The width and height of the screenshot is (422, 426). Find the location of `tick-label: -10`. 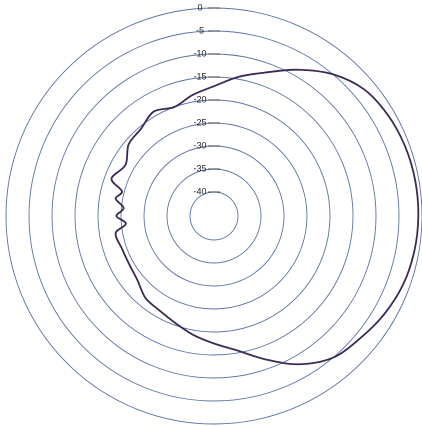

tick-label: -10 is located at coordinates (199, 53).